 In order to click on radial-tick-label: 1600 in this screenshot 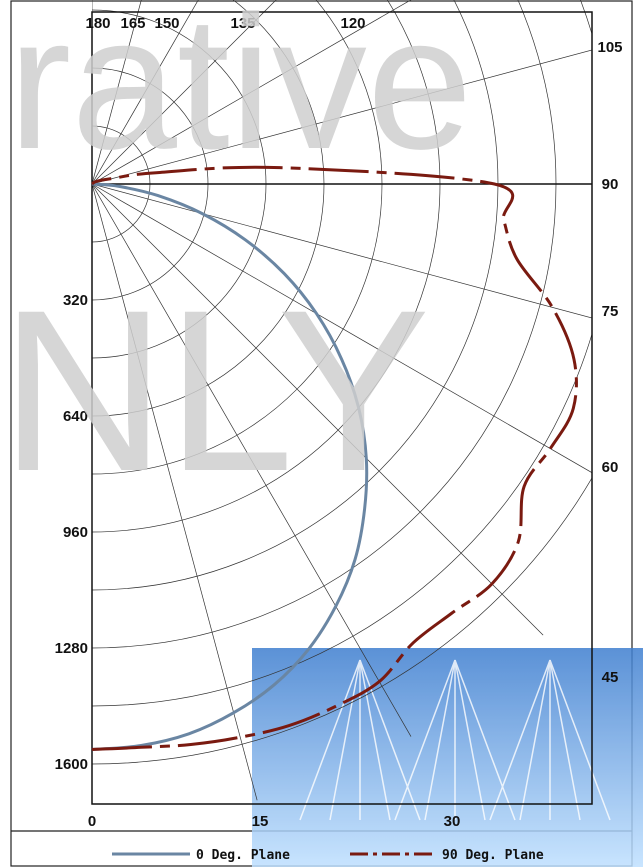, I will do `click(71, 764)`.